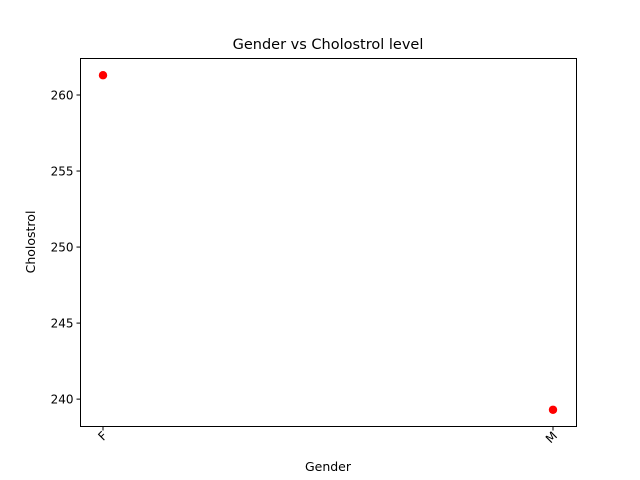  What do you see at coordinates (62, 172) in the screenshot?
I see `y-tick-label: 255` at bounding box center [62, 172].